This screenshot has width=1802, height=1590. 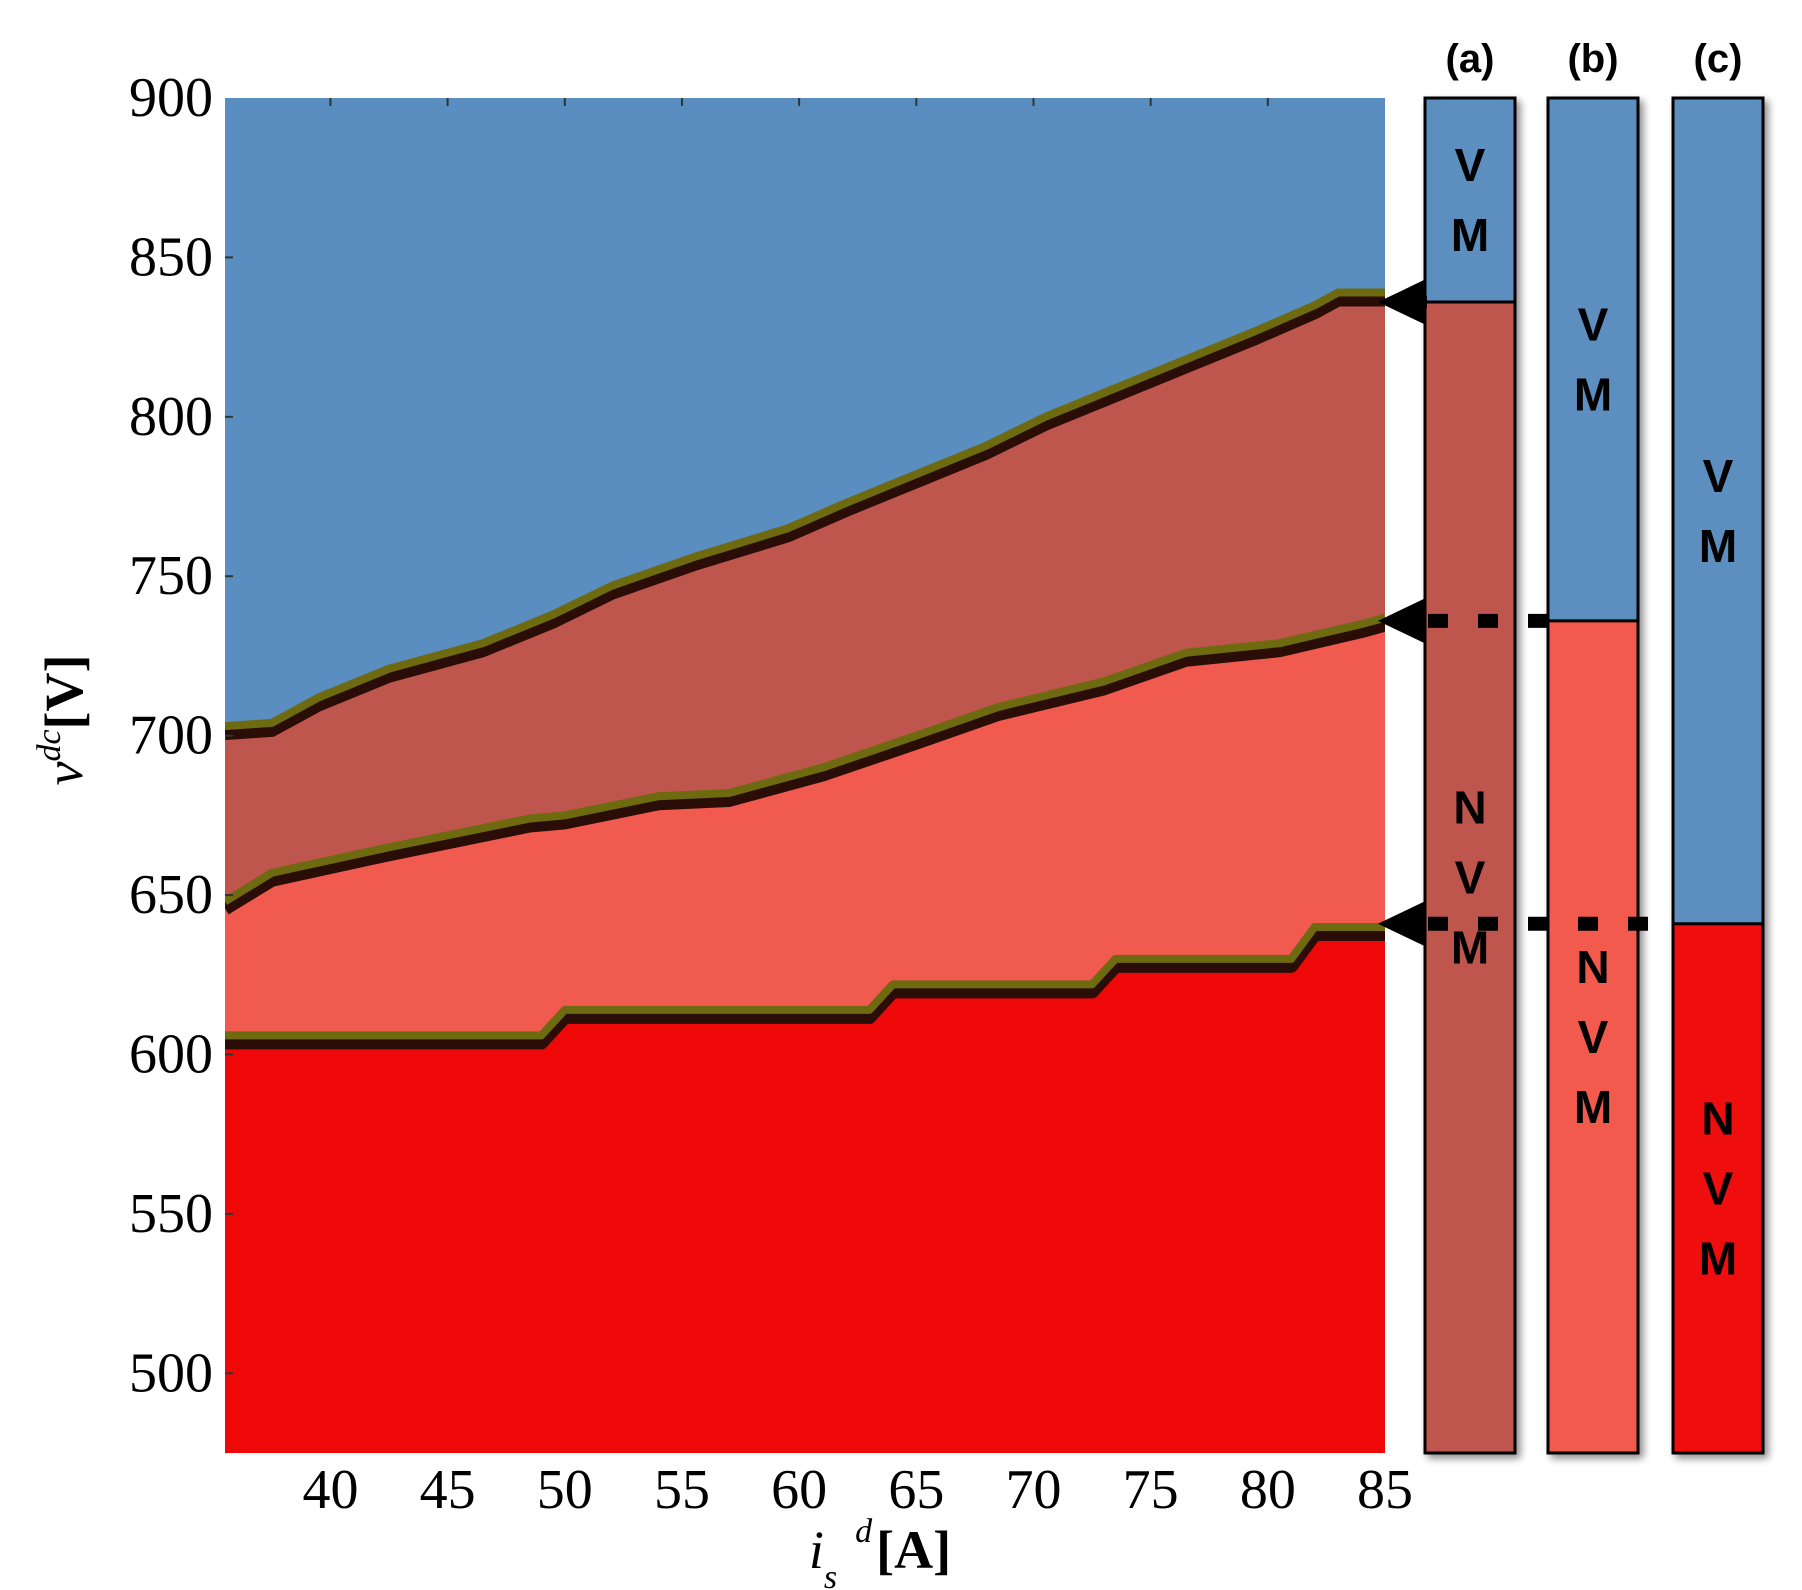 What do you see at coordinates (1033, 1490) in the screenshot?
I see `x-tick-label: 70` at bounding box center [1033, 1490].